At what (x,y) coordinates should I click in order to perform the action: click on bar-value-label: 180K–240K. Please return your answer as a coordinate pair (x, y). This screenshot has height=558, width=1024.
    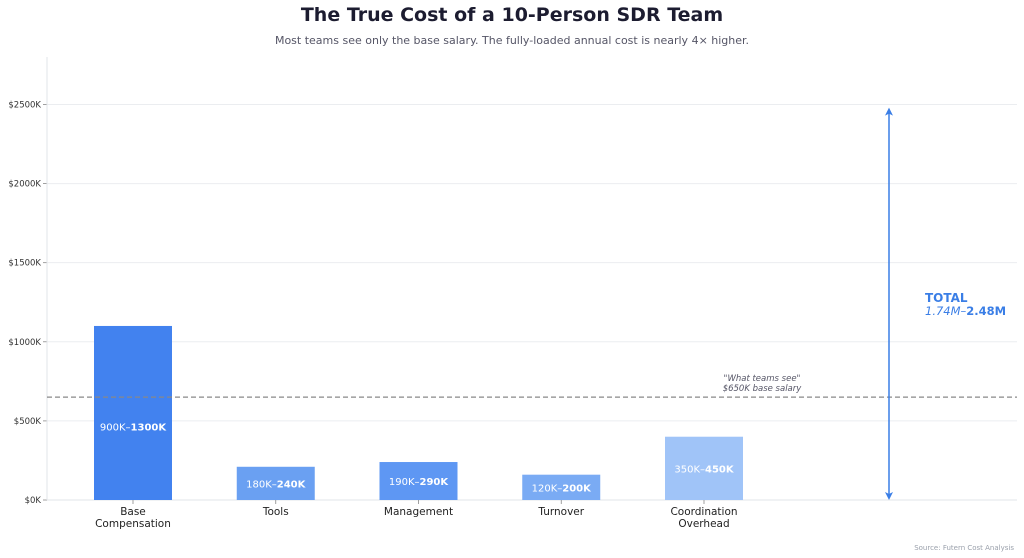
    Looking at the image, I should click on (276, 484).